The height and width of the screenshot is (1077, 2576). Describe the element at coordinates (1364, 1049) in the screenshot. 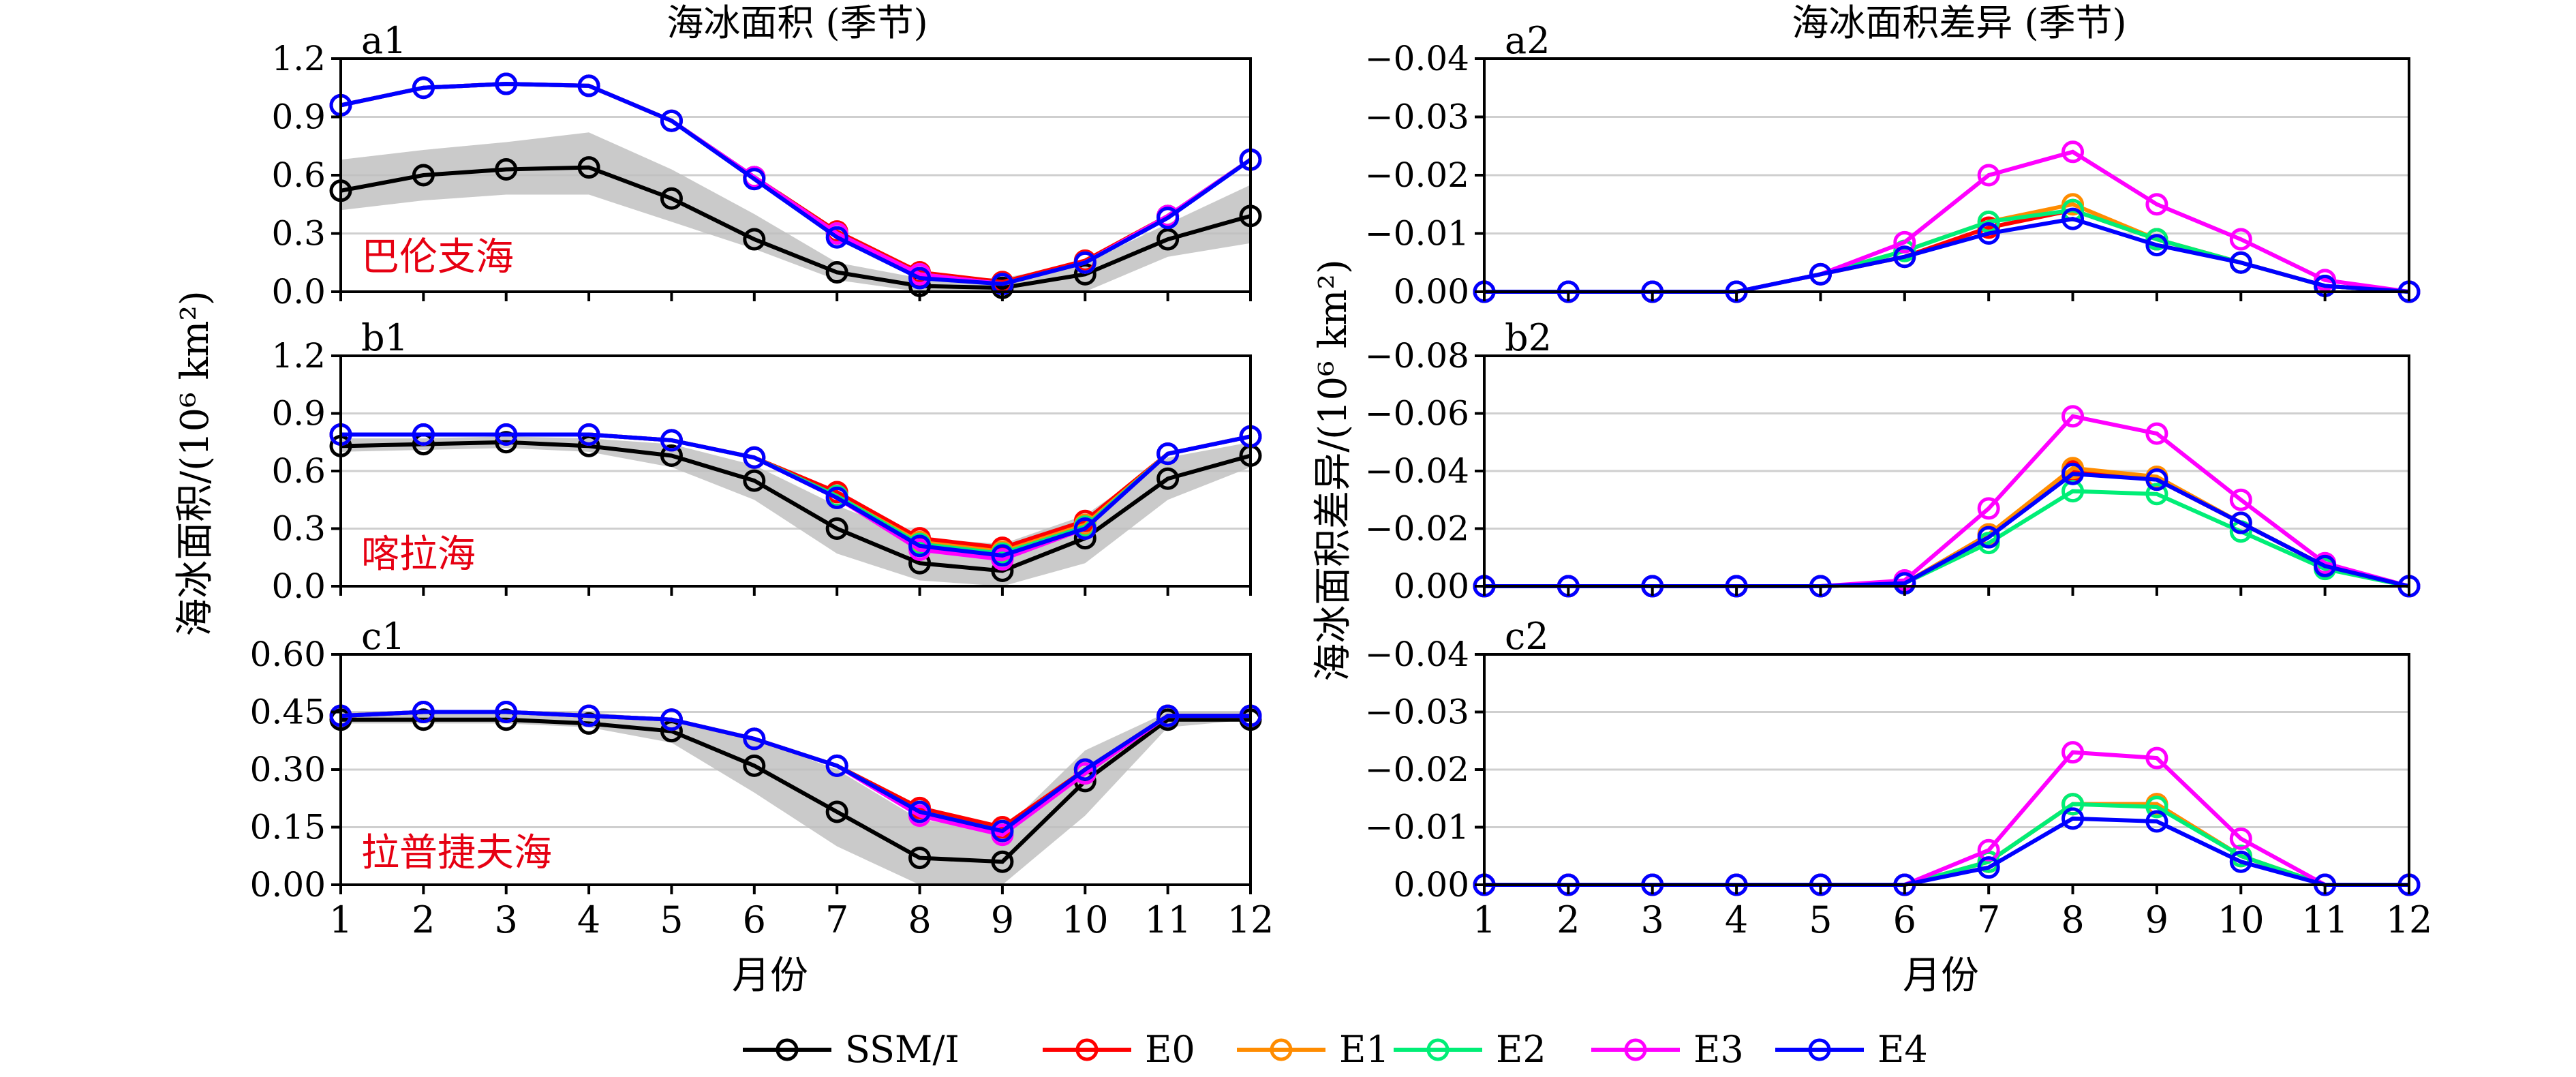

I see `legend-label: E1` at that location.